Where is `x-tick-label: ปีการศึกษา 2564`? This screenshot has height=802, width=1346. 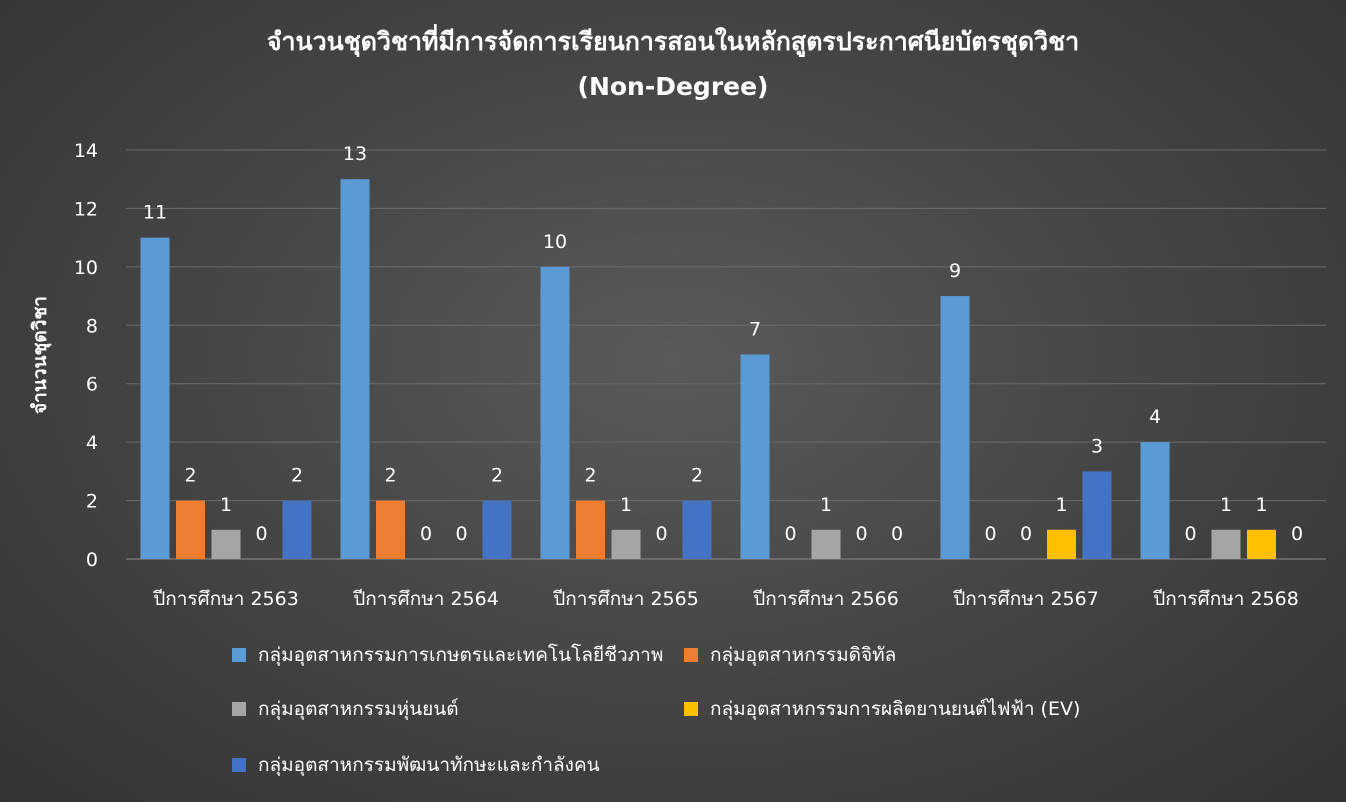
x-tick-label: ปีการศึกษา 2564 is located at coordinates (425, 599).